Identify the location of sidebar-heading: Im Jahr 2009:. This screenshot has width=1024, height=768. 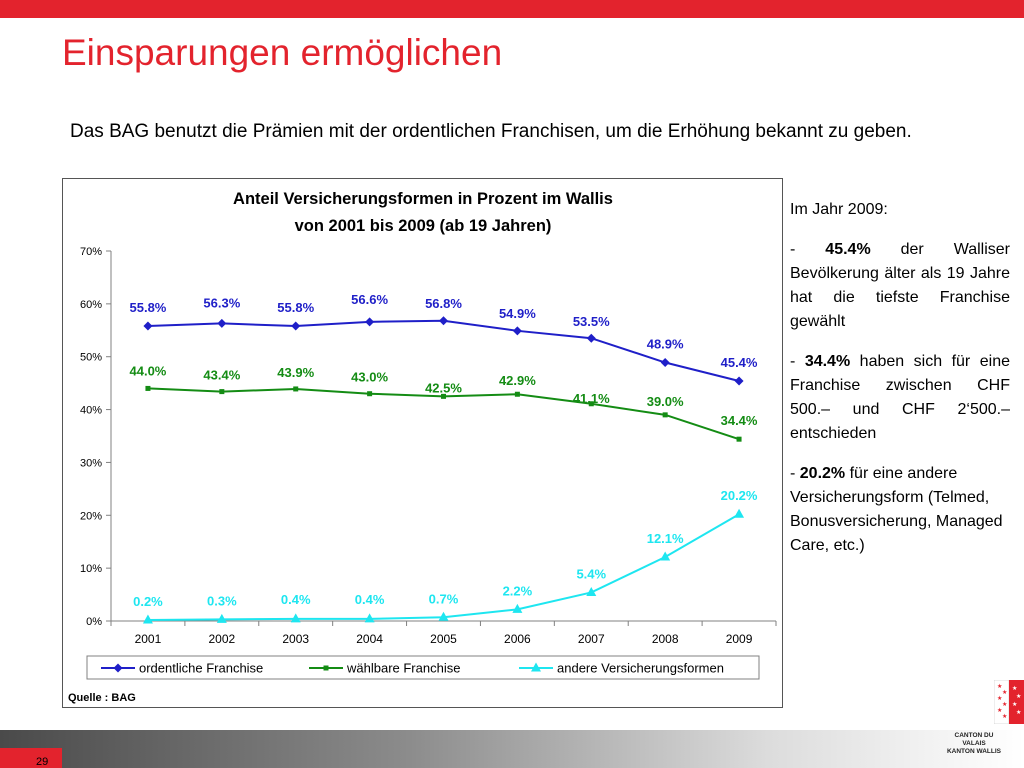
(839, 209).